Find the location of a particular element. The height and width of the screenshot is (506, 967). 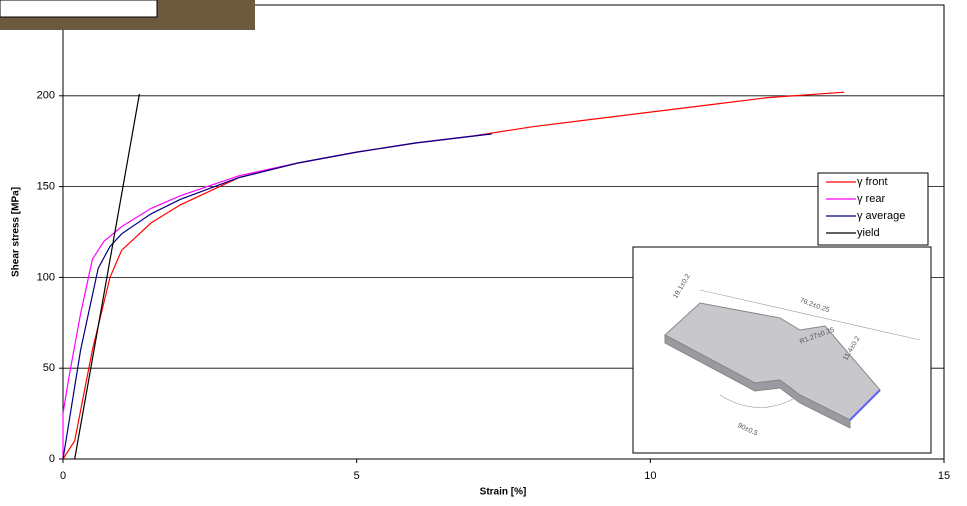

y-tick-label: 150 is located at coordinates (46, 187).